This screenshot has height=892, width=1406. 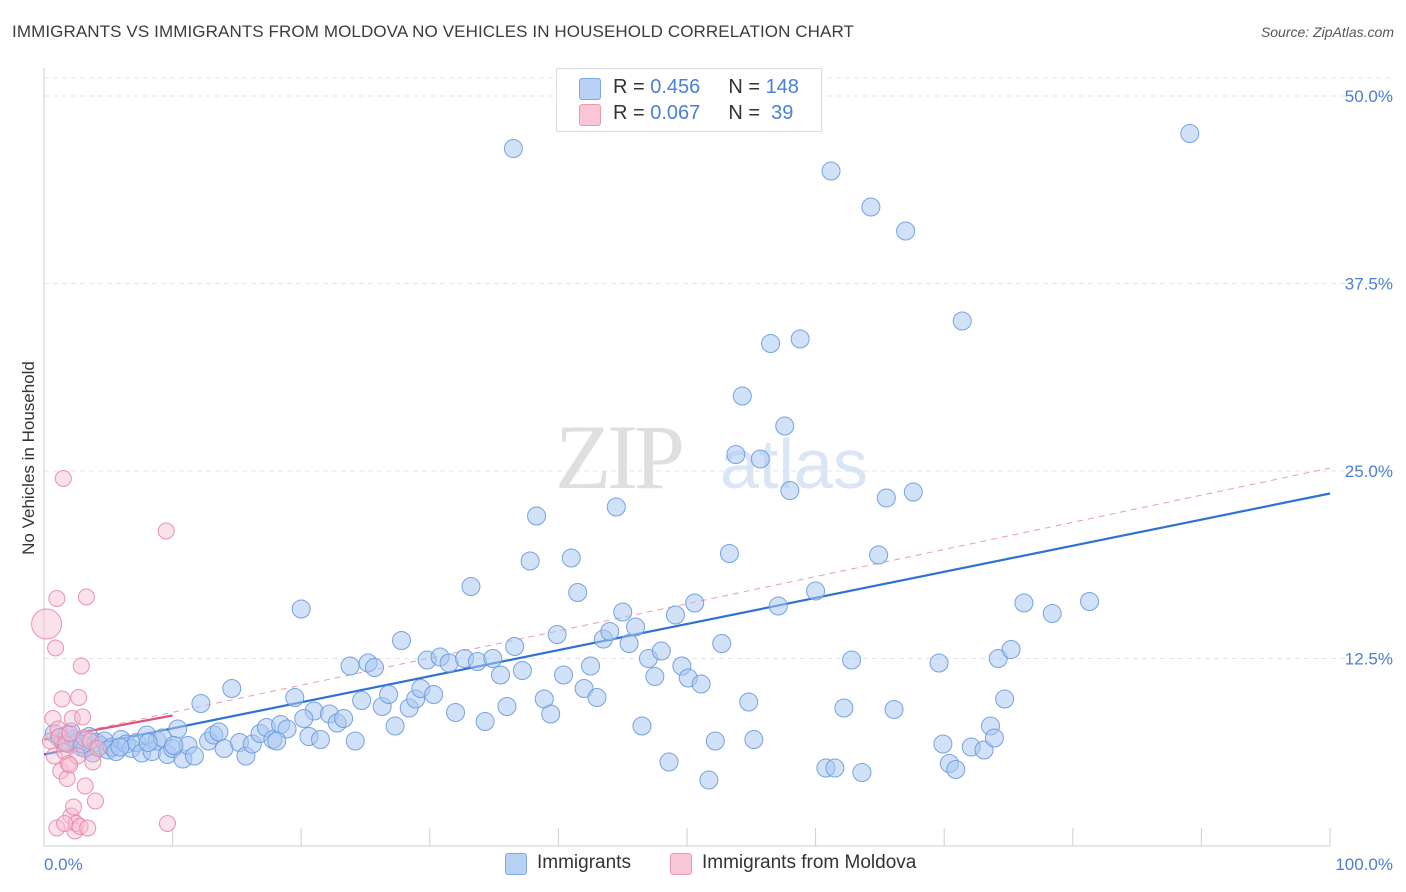 What do you see at coordinates (516, 864) in the screenshot?
I see `swatch-blue` at bounding box center [516, 864].